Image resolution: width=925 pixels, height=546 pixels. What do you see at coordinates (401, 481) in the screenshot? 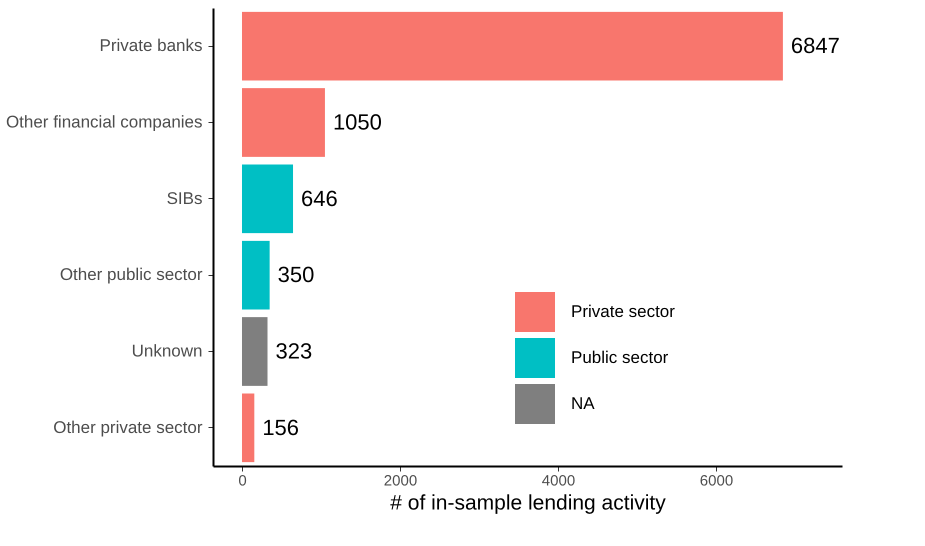
I see `x-tick-label: 2000` at bounding box center [401, 481].